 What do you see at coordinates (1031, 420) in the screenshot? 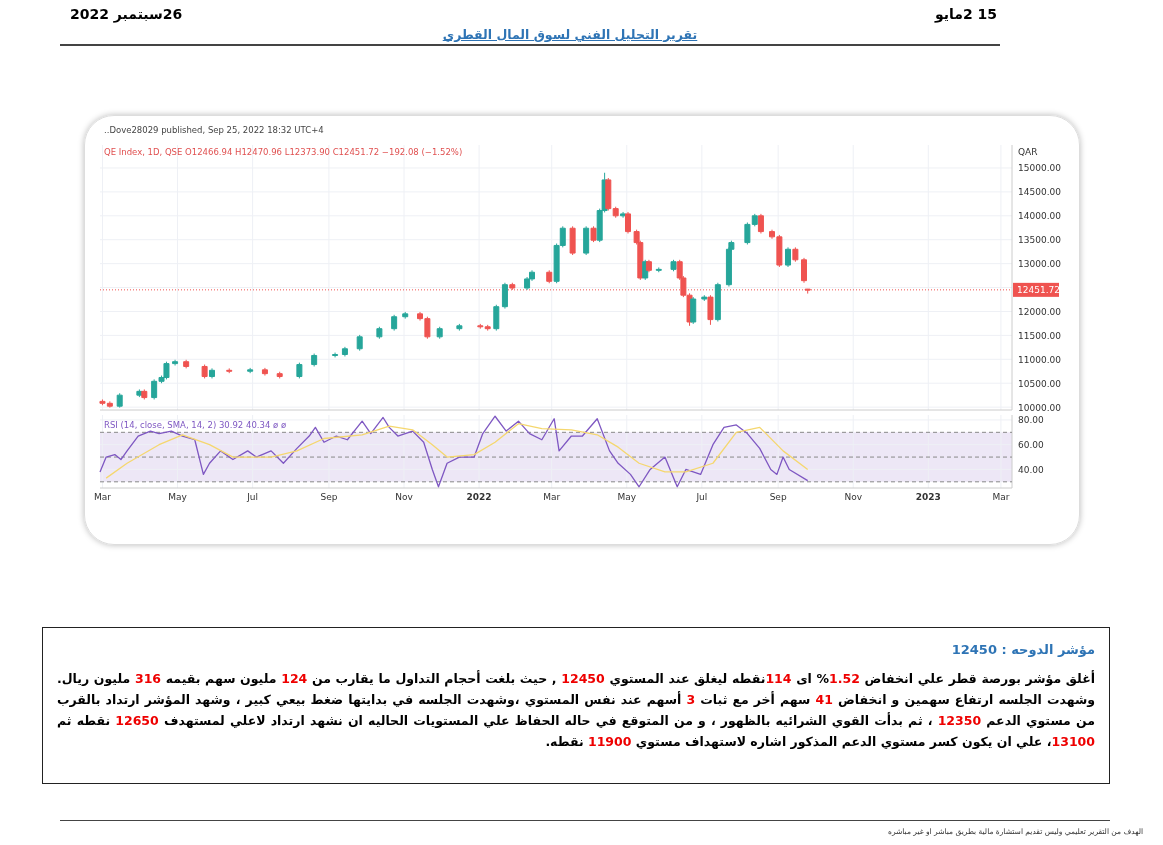
I see `y-tick-label: 80.00` at bounding box center [1031, 420].